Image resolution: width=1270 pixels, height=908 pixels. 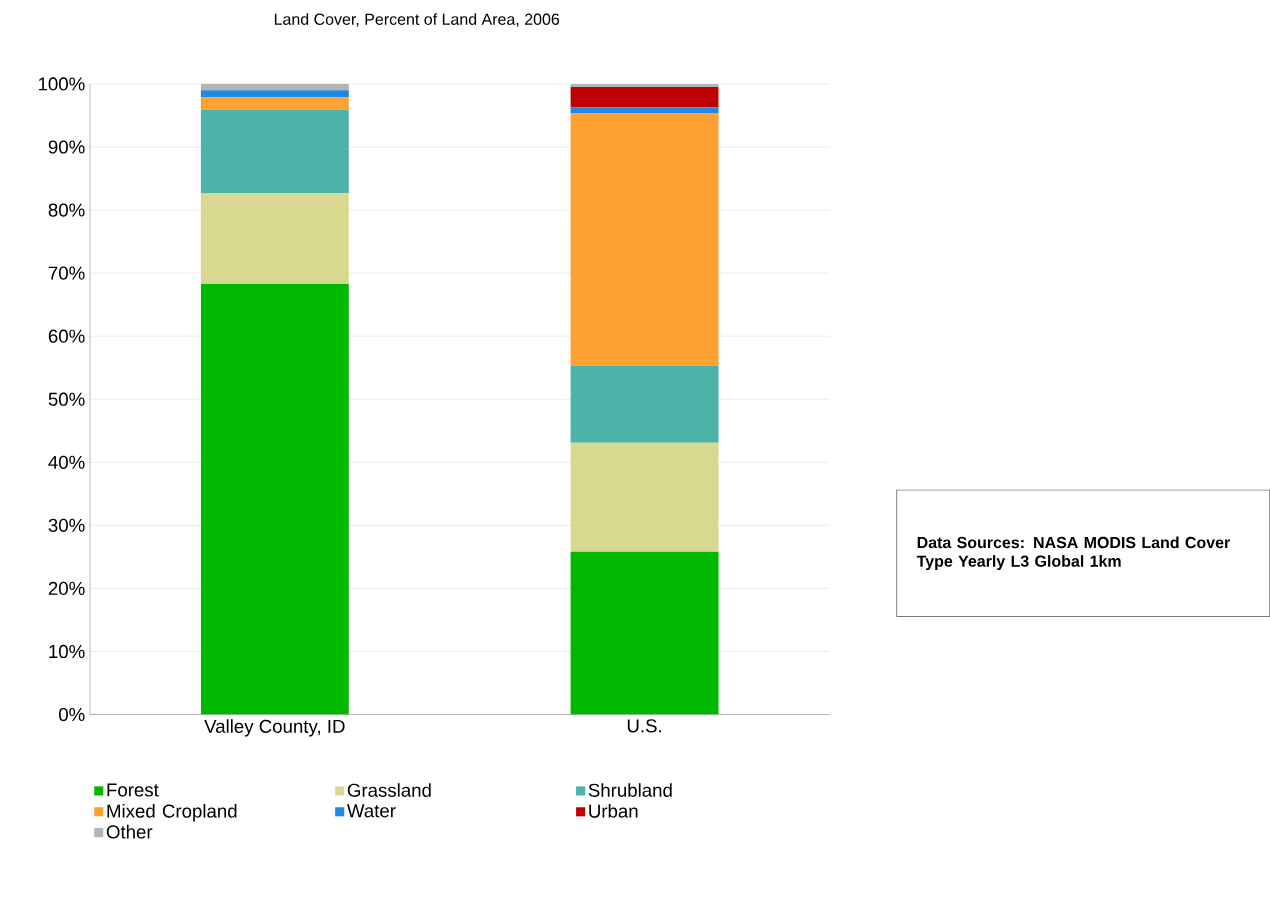 What do you see at coordinates (67, 651) in the screenshot?
I see `y-tick-label: 10%` at bounding box center [67, 651].